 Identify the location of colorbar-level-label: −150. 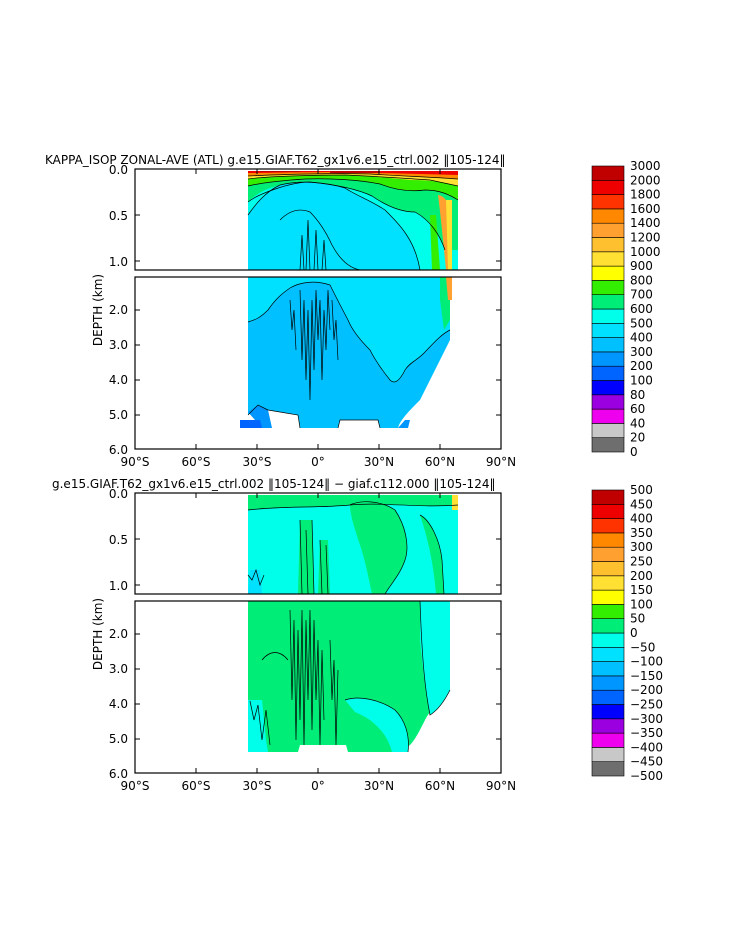
(646, 676).